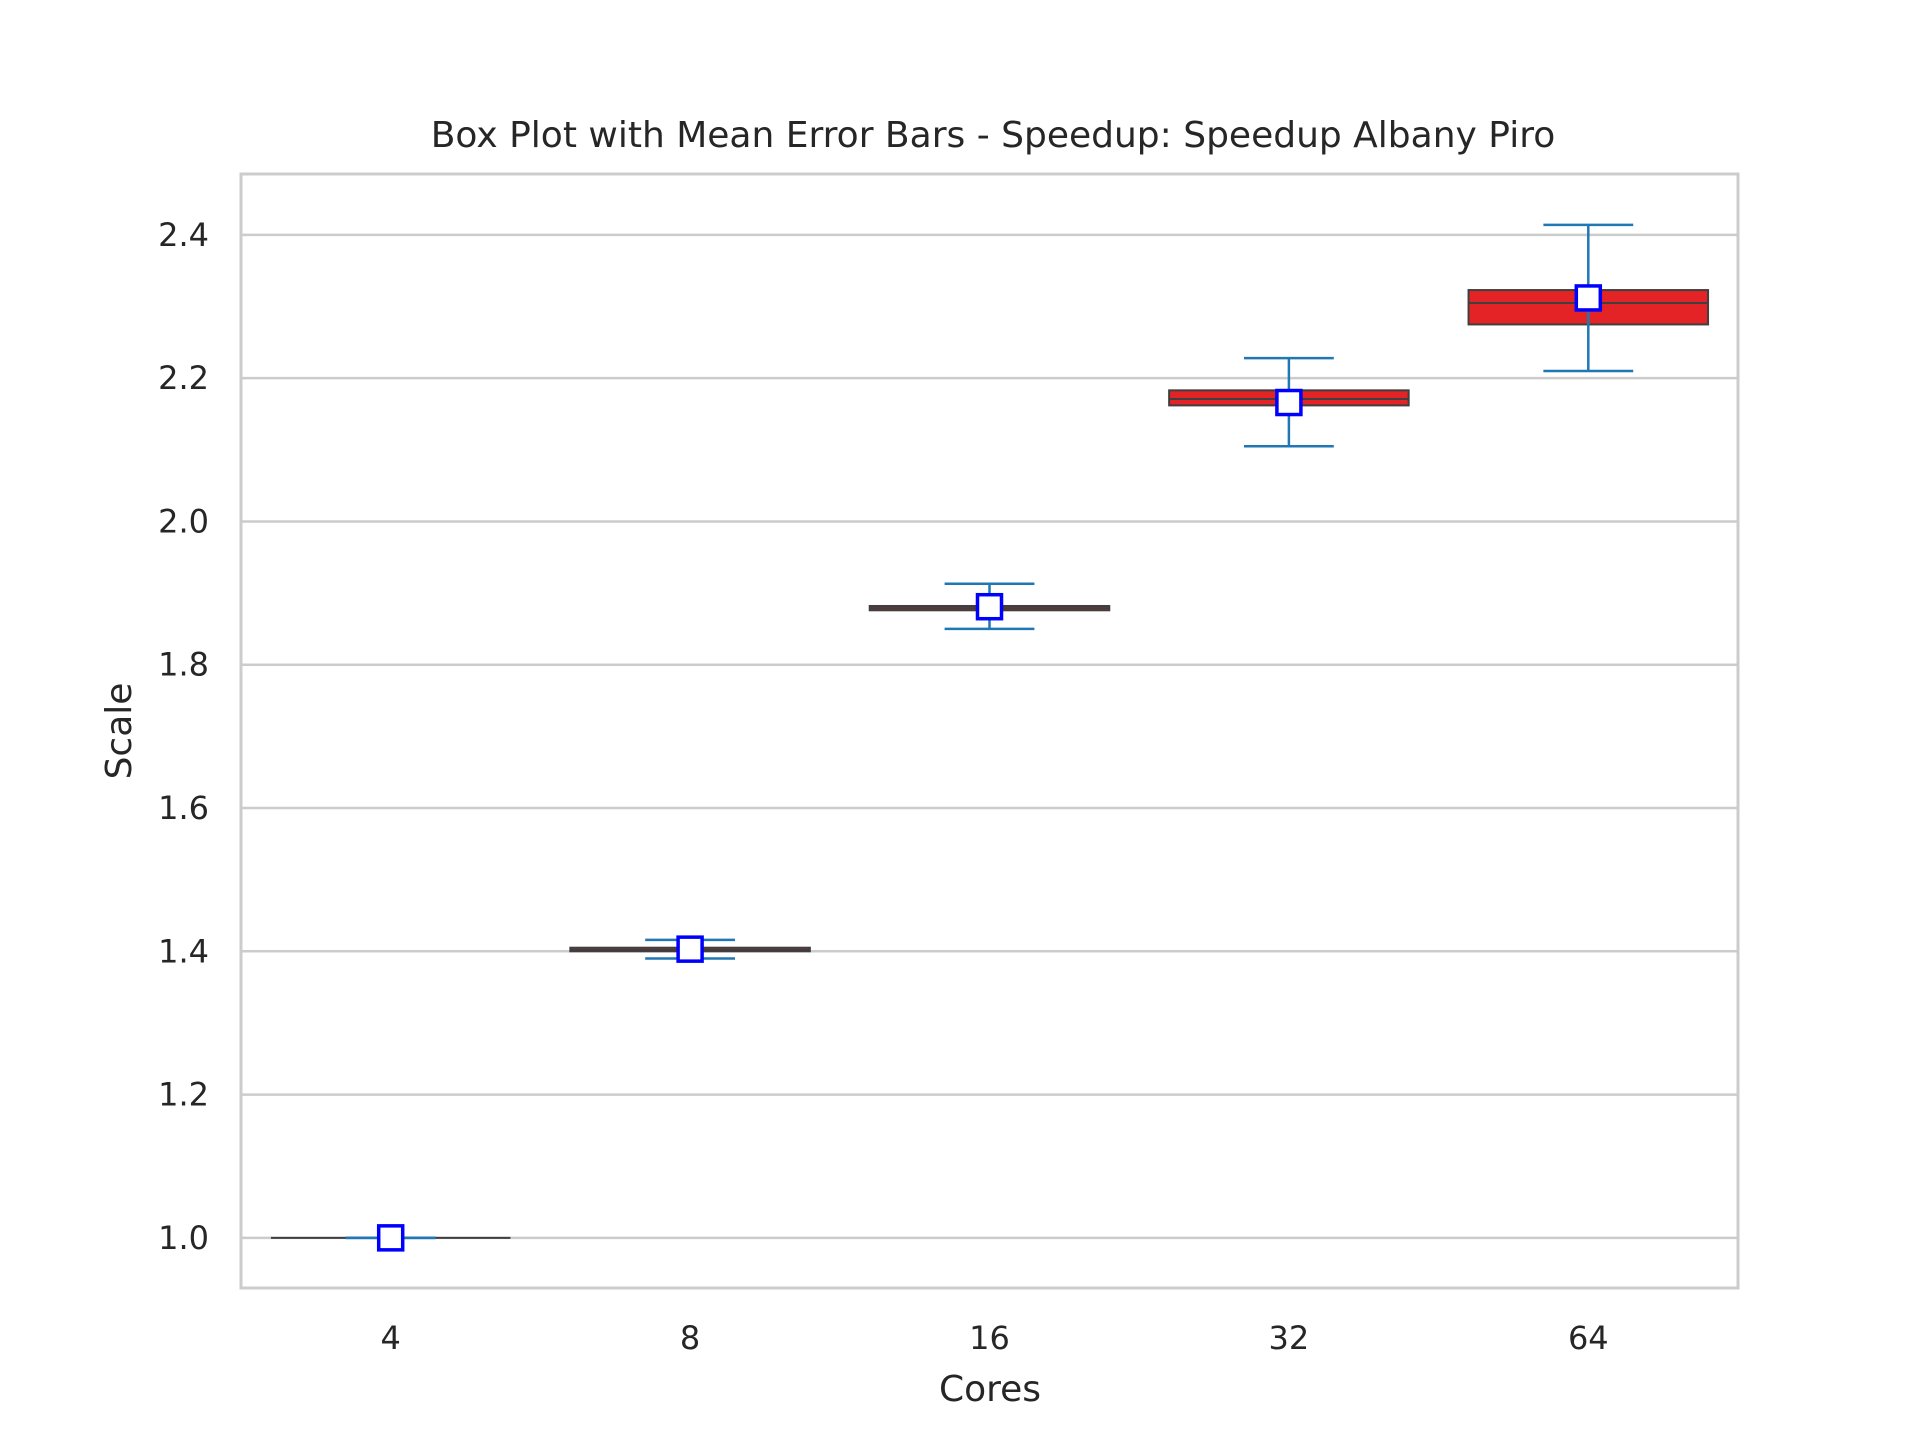 Image resolution: width=1920 pixels, height=1440 pixels. Describe the element at coordinates (990, 1389) in the screenshot. I see `x-axis-label: Cores` at that location.